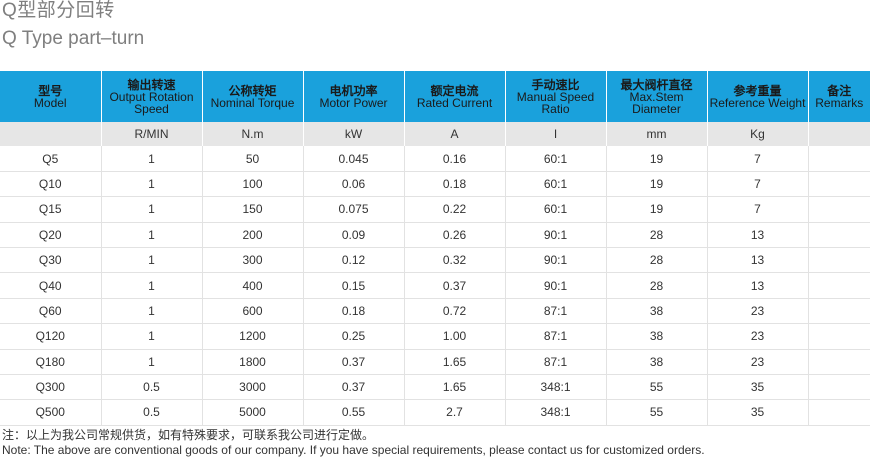 This screenshot has height=457, width=870. What do you see at coordinates (454, 184) in the screenshot?
I see `table-cell: 0.18` at bounding box center [454, 184].